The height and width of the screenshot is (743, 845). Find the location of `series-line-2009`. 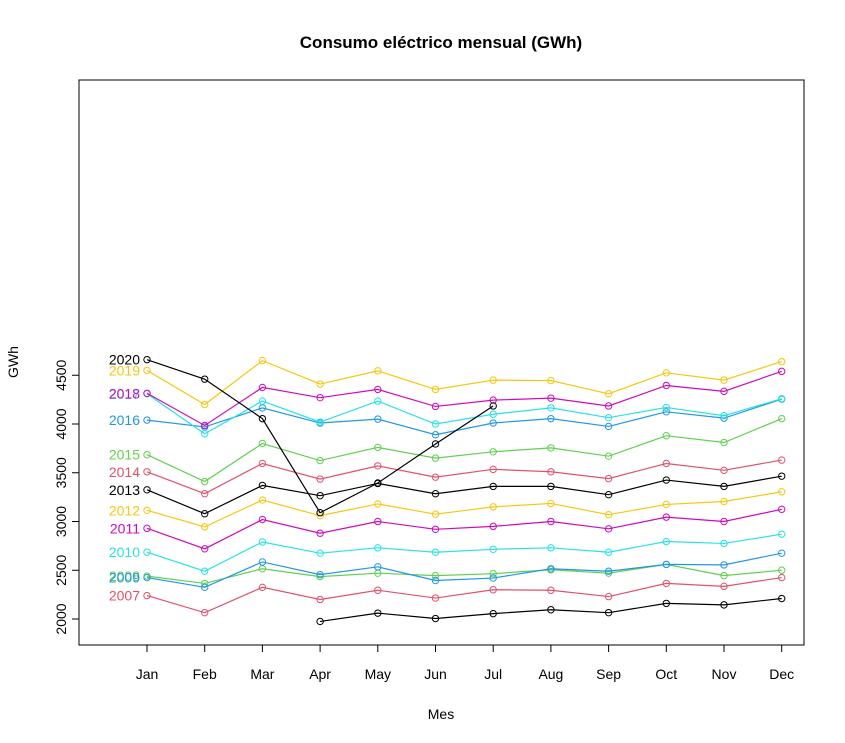

series-line-2009 is located at coordinates (464, 570).